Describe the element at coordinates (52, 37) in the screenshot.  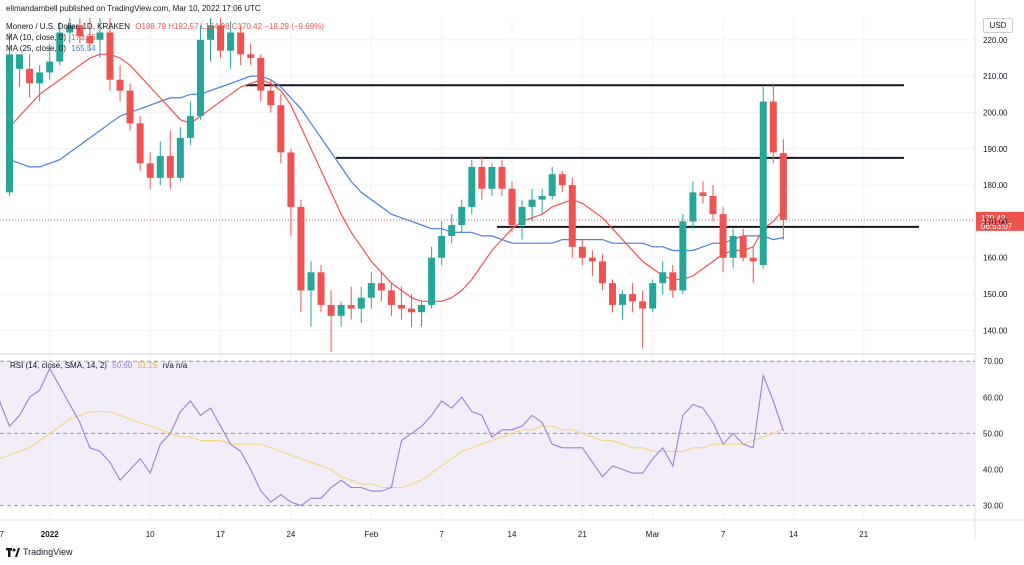
I see `ma10-legend: MA (10, close, 0) 173.26` at that location.